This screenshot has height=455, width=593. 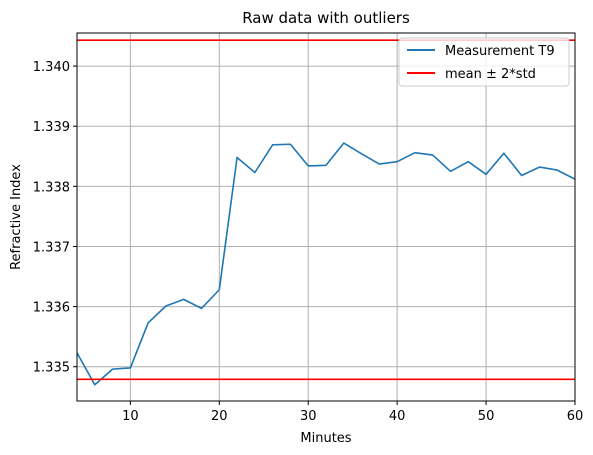 What do you see at coordinates (219, 416) in the screenshot?
I see `x-tick-label: 20` at bounding box center [219, 416].